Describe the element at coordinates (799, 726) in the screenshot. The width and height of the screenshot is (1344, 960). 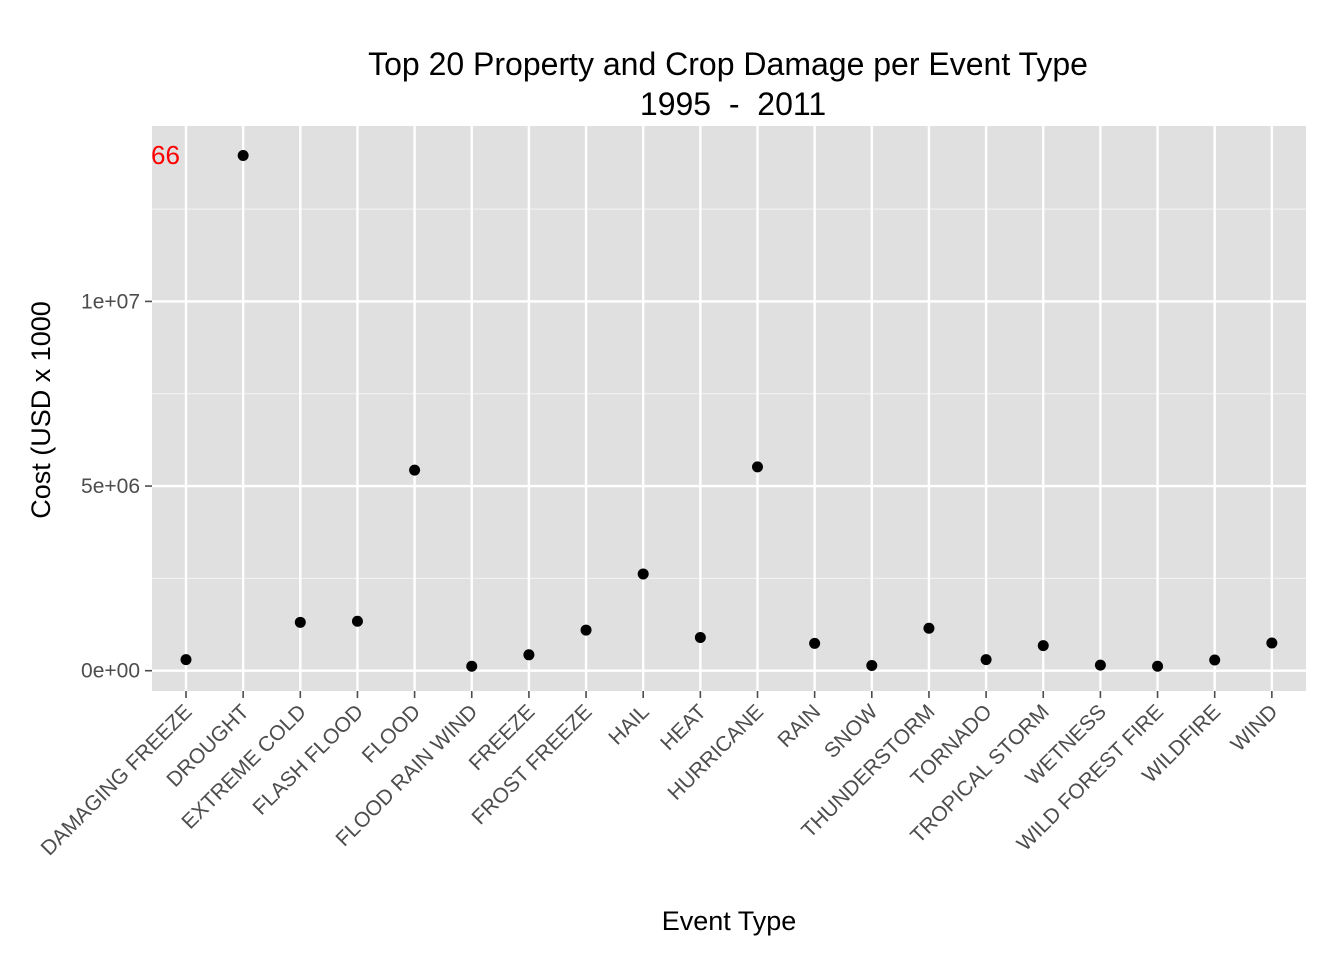
I see `x-tick-label: RAIN` at that location.